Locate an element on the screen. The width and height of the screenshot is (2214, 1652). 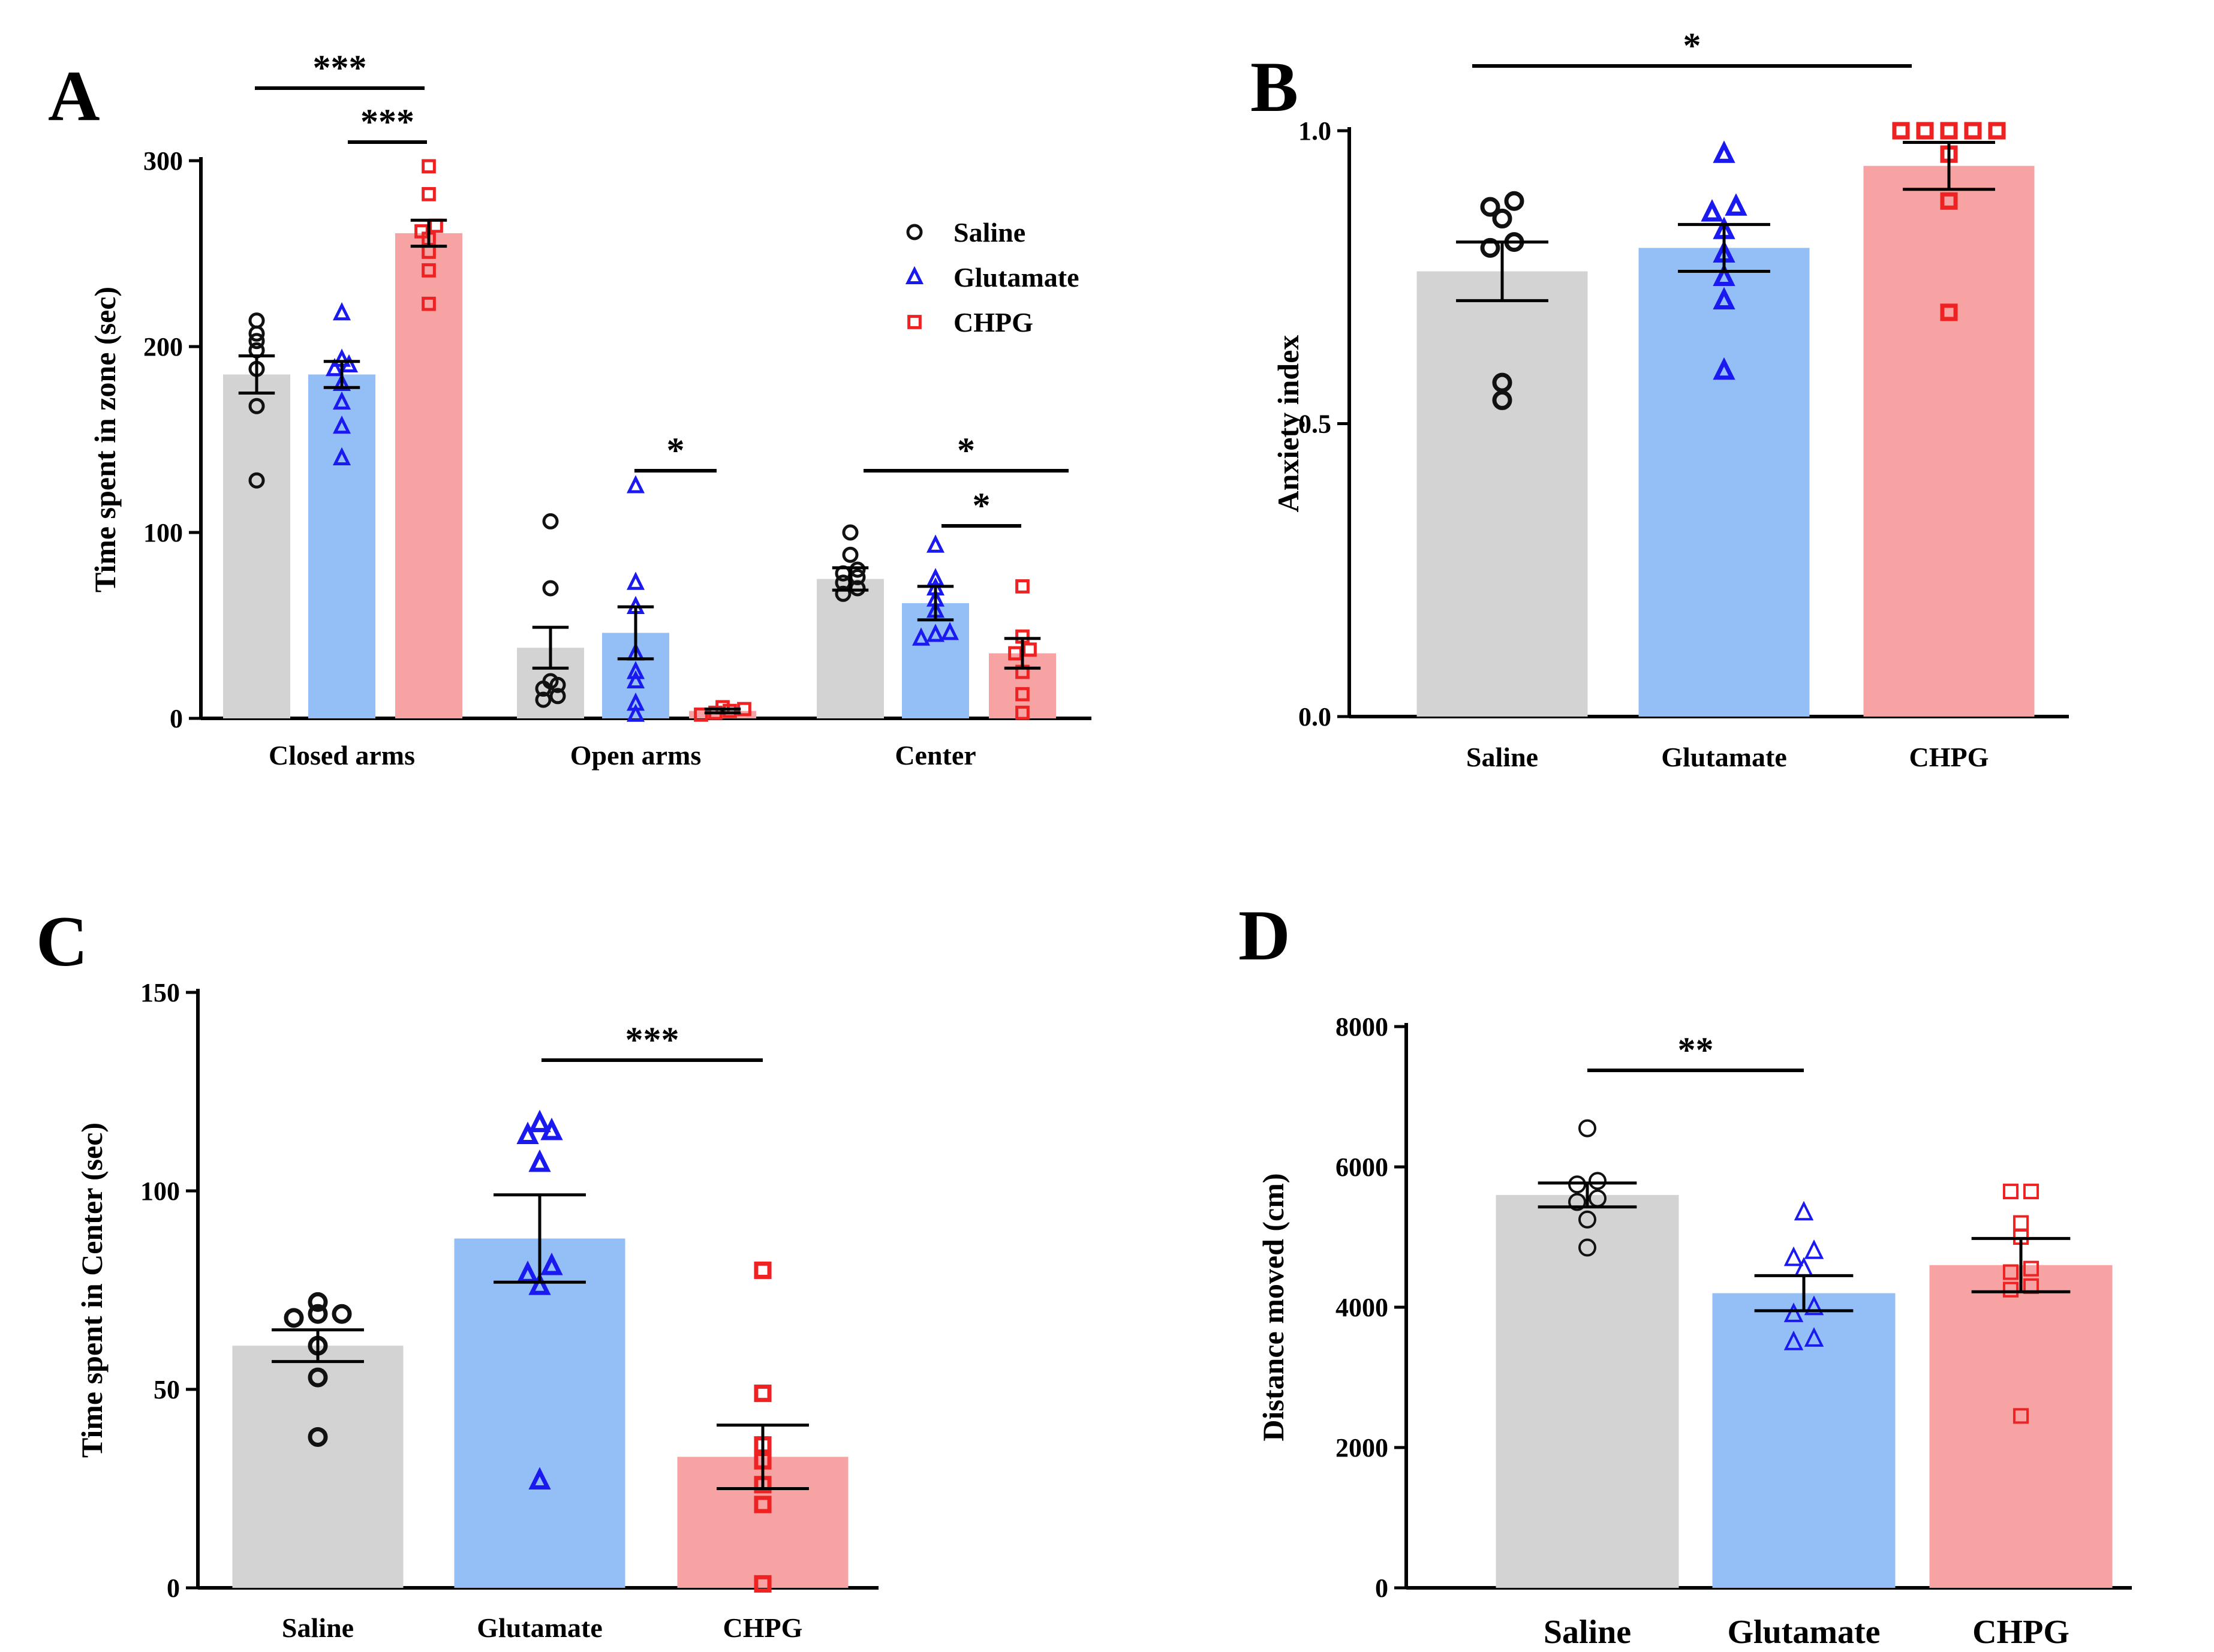
panel-a-legend-marker-glutamate is located at coordinates (914, 275).